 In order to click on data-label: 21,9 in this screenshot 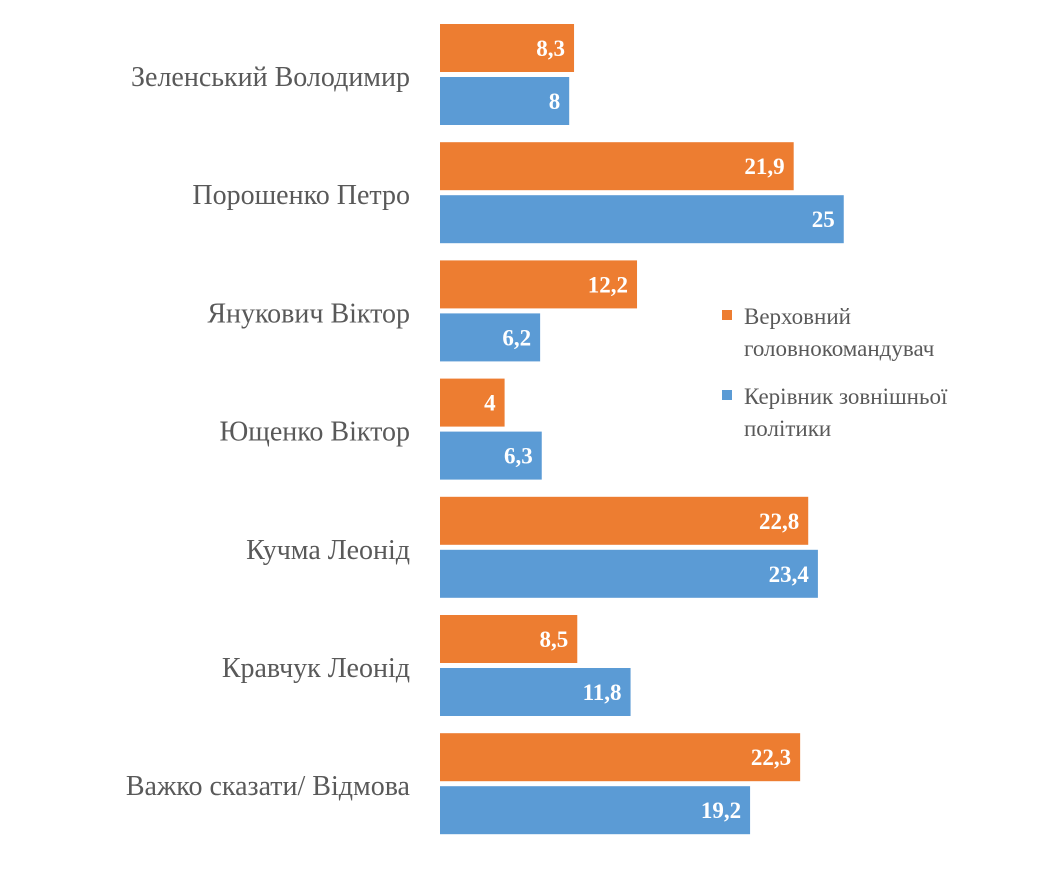, I will do `click(764, 166)`.